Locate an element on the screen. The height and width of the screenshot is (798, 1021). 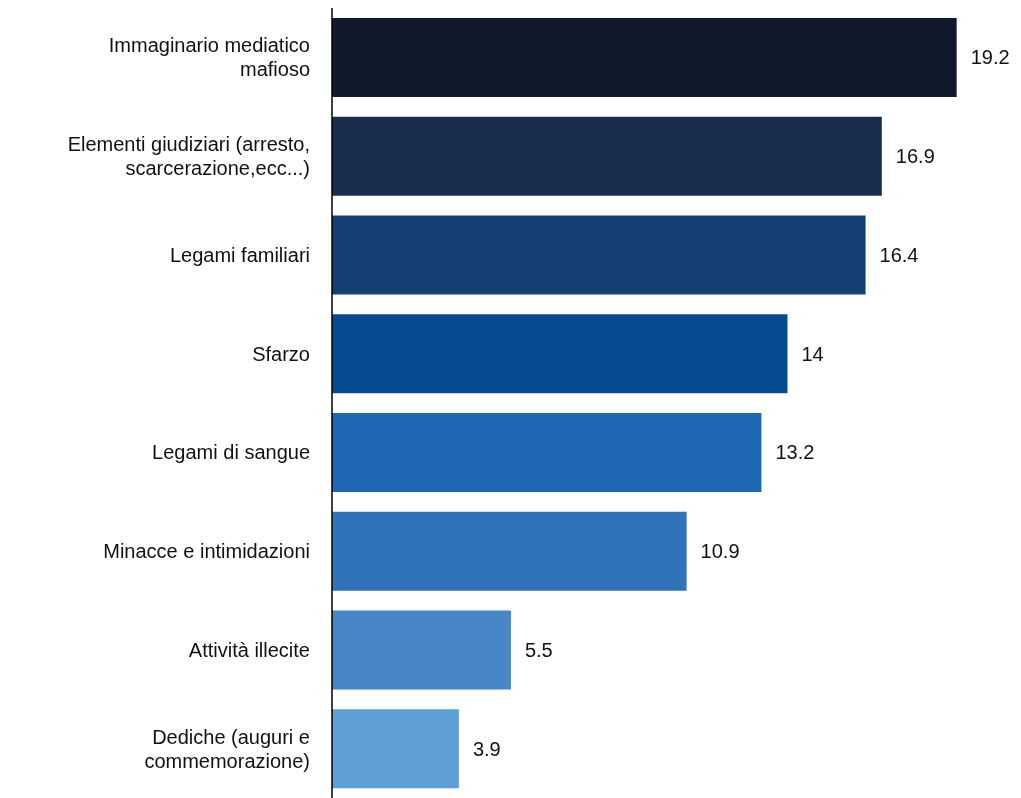
data-label: 3.9 is located at coordinates (486, 748).